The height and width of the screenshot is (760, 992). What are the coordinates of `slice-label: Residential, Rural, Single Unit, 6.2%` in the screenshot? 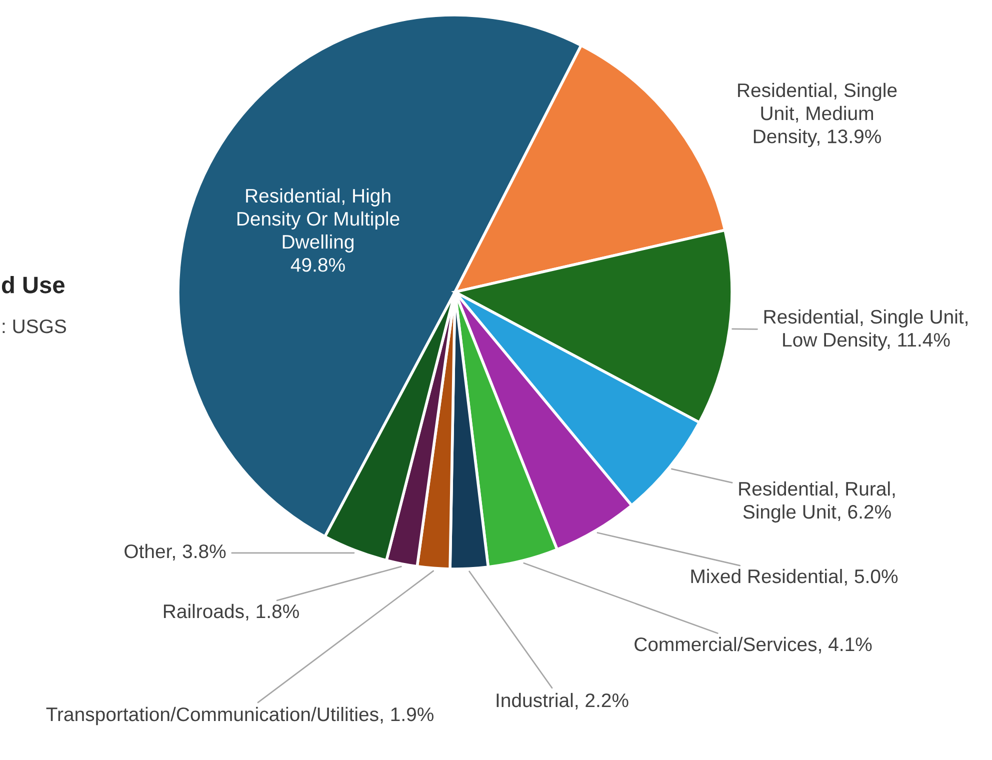 It's located at (817, 502).